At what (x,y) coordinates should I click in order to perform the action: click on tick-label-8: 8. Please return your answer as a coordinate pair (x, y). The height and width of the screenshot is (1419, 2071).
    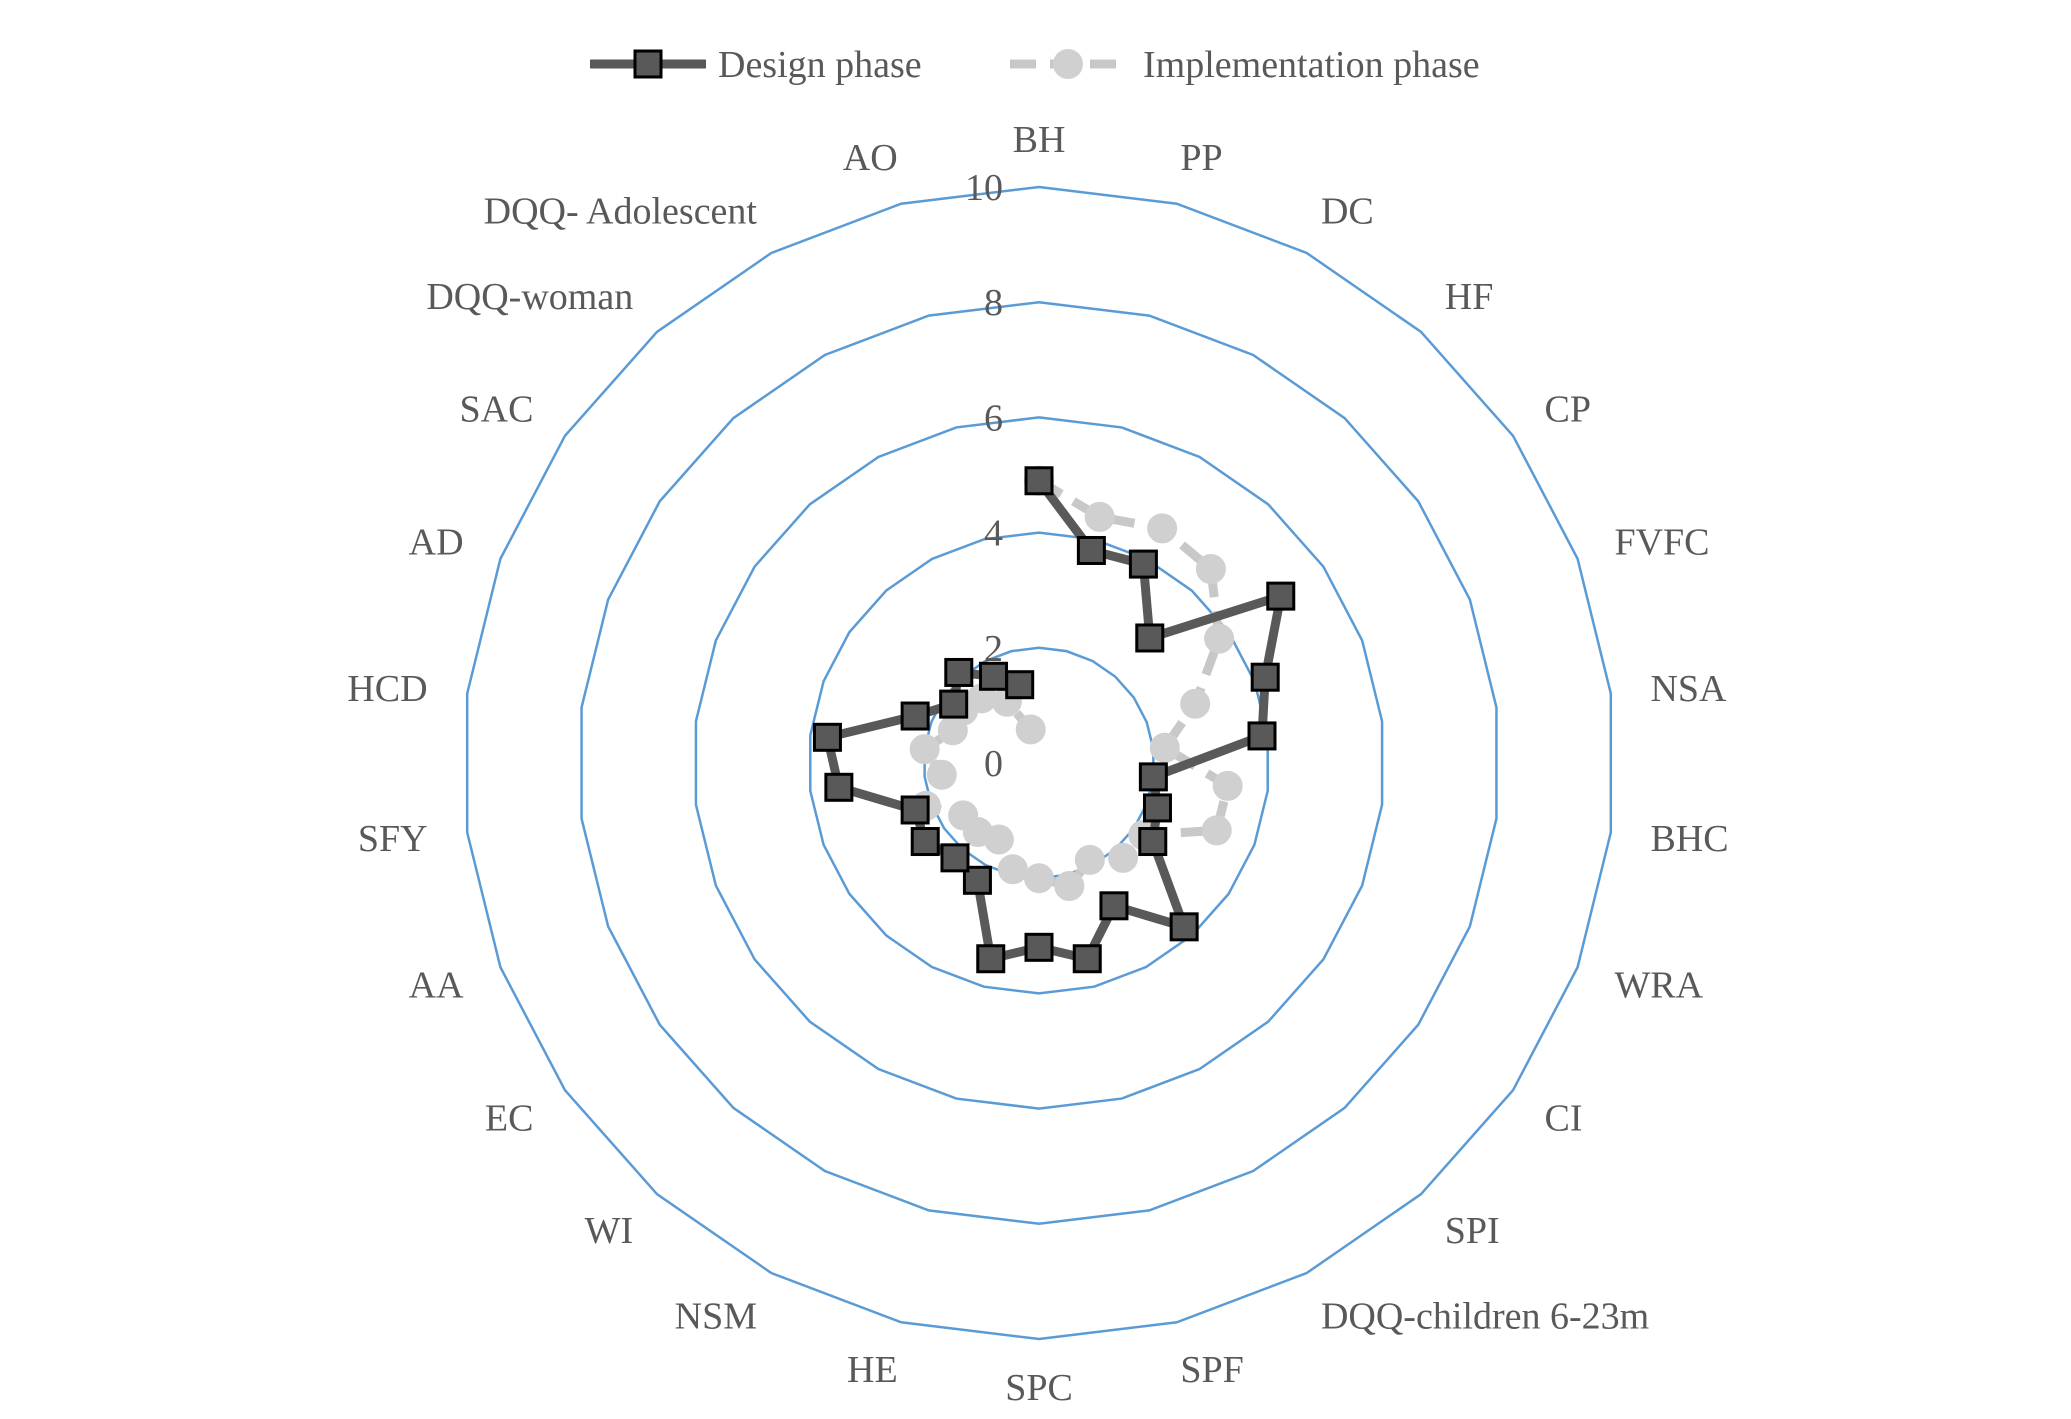
    Looking at the image, I should click on (993, 303).